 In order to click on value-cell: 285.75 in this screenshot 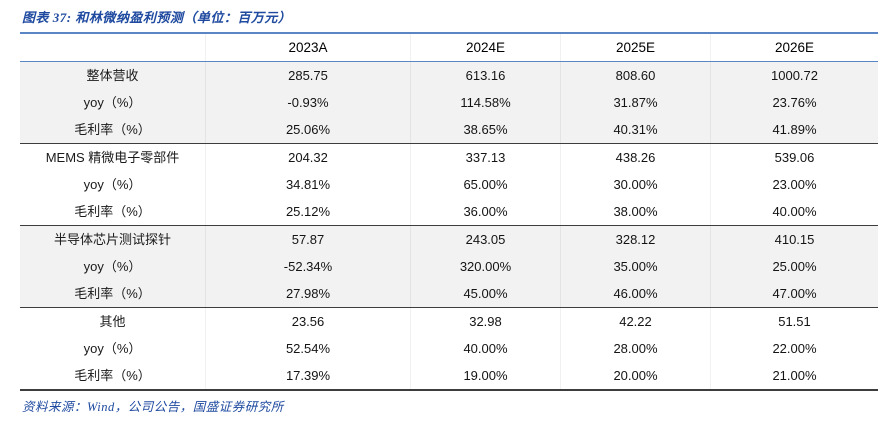, I will do `click(307, 75)`.